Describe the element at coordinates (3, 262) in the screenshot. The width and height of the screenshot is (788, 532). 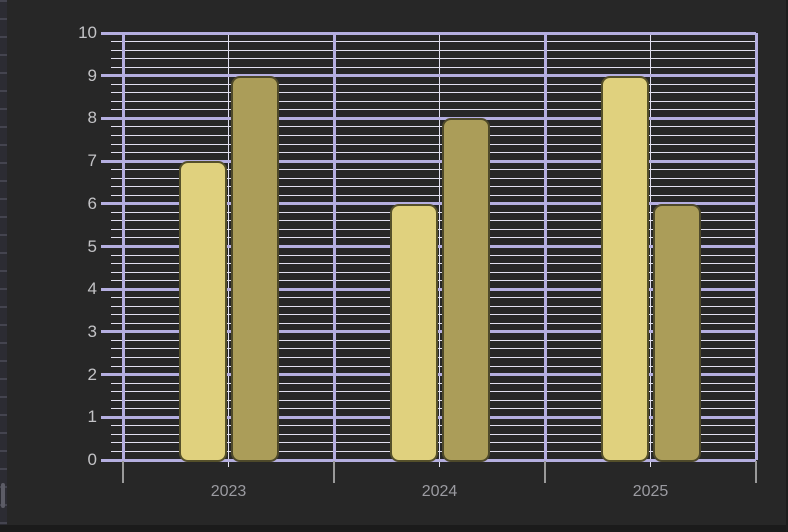
I see `left-scrollbar-track` at that location.